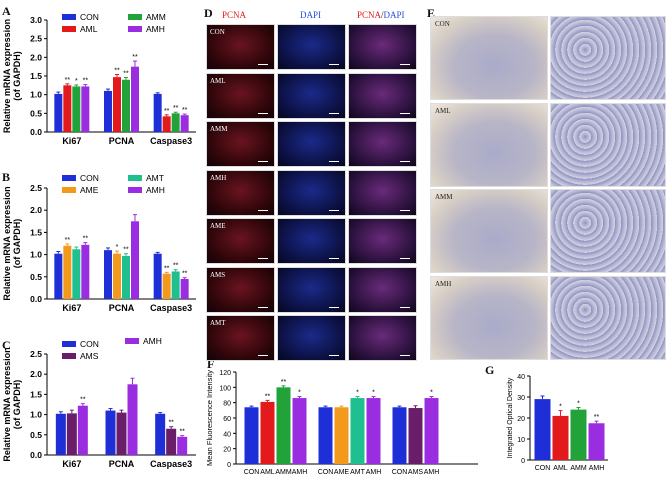  What do you see at coordinates (311, 338) in the screenshot?
I see `if-image-amt-dapi` at bounding box center [311, 338].